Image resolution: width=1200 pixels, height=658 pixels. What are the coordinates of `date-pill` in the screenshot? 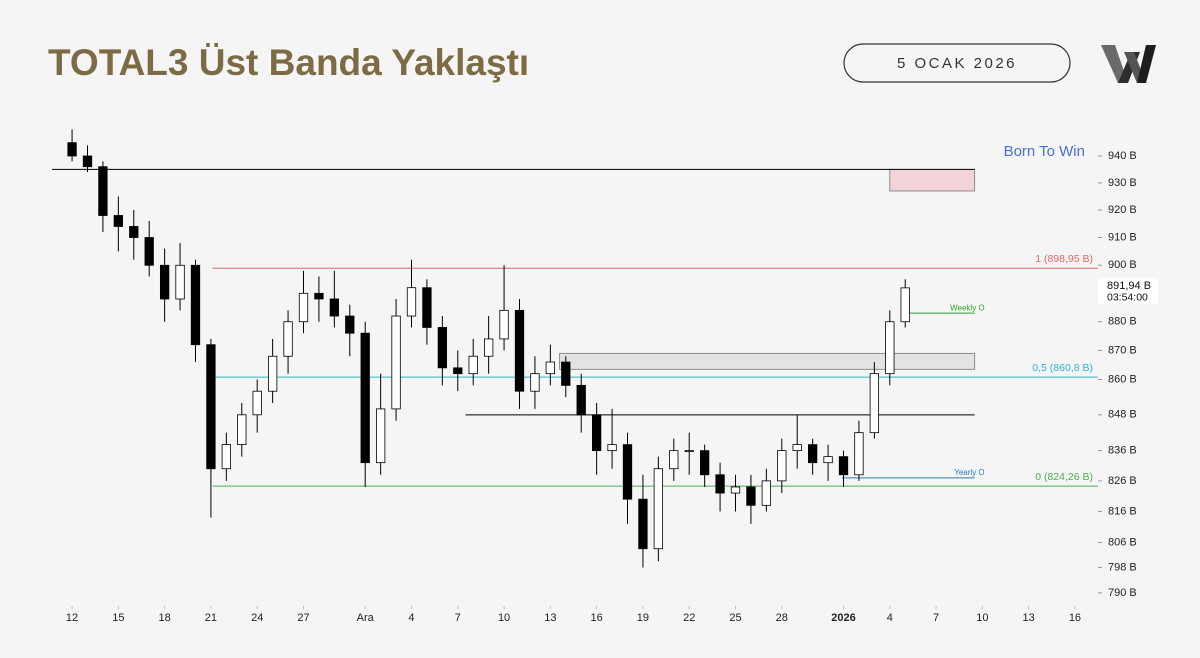 It's located at (957, 63).